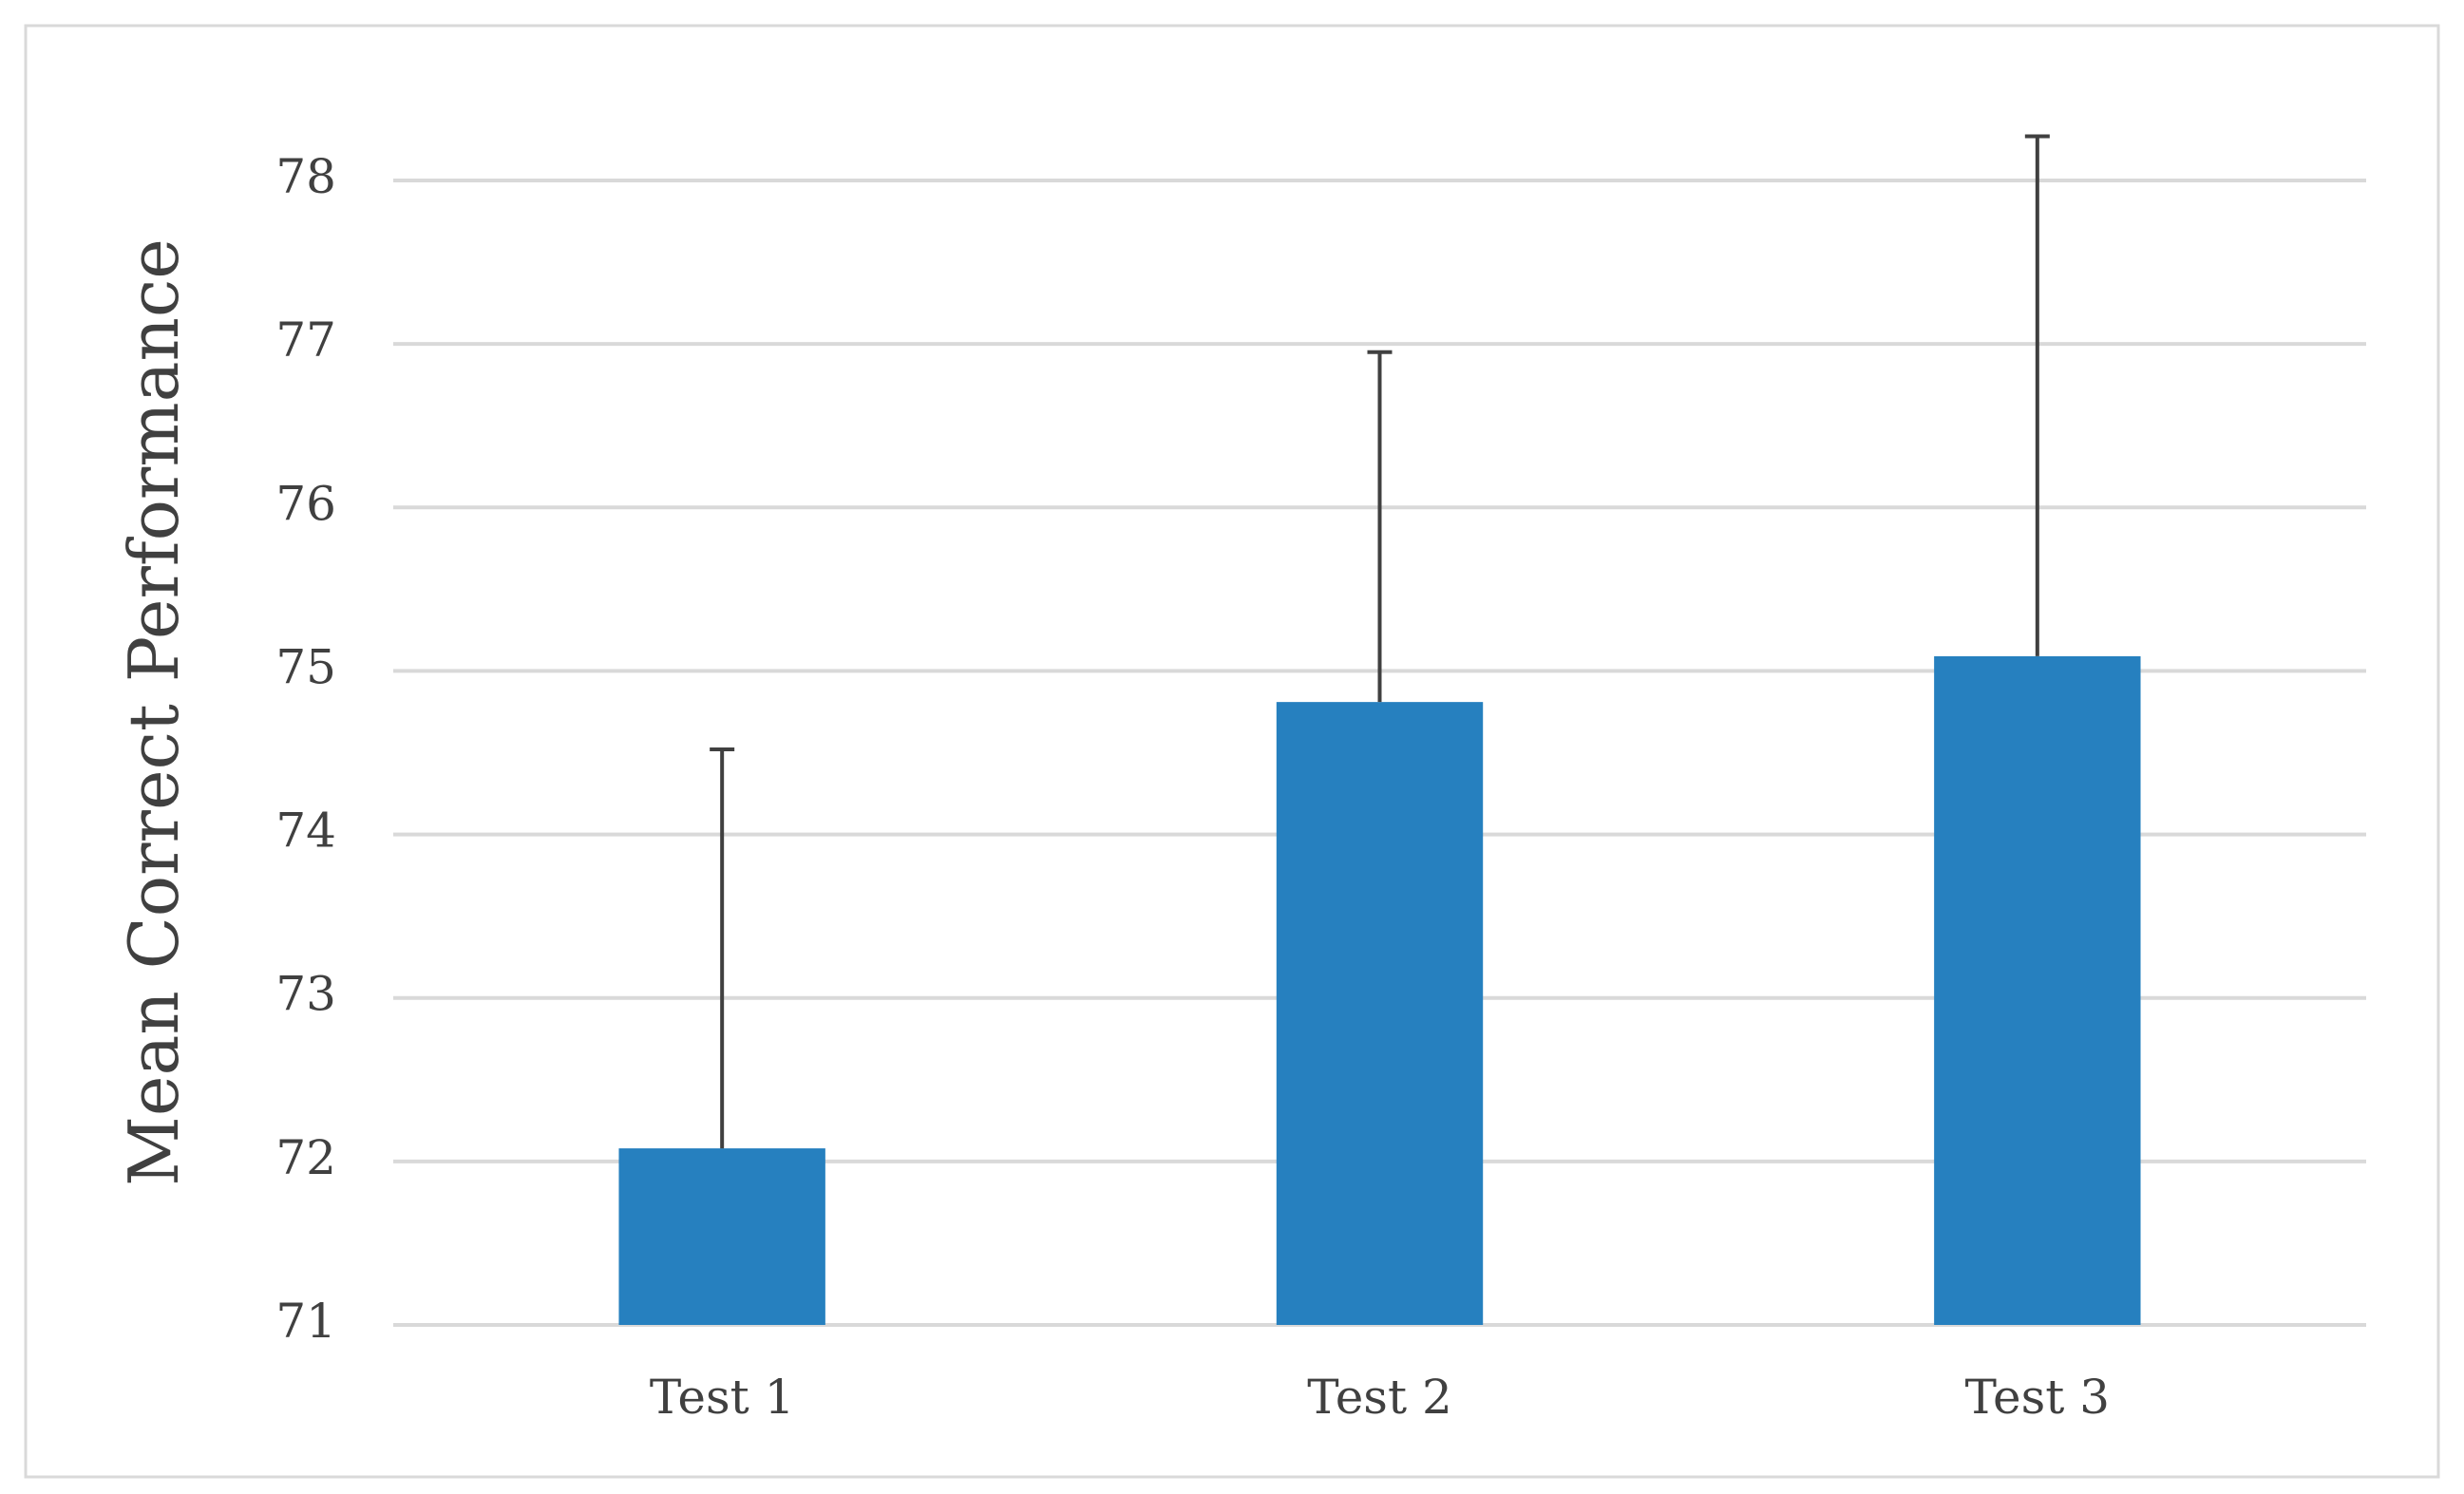 Image resolution: width=2464 pixels, height=1494 pixels. I want to click on y-tick-label: 74, so click(305, 831).